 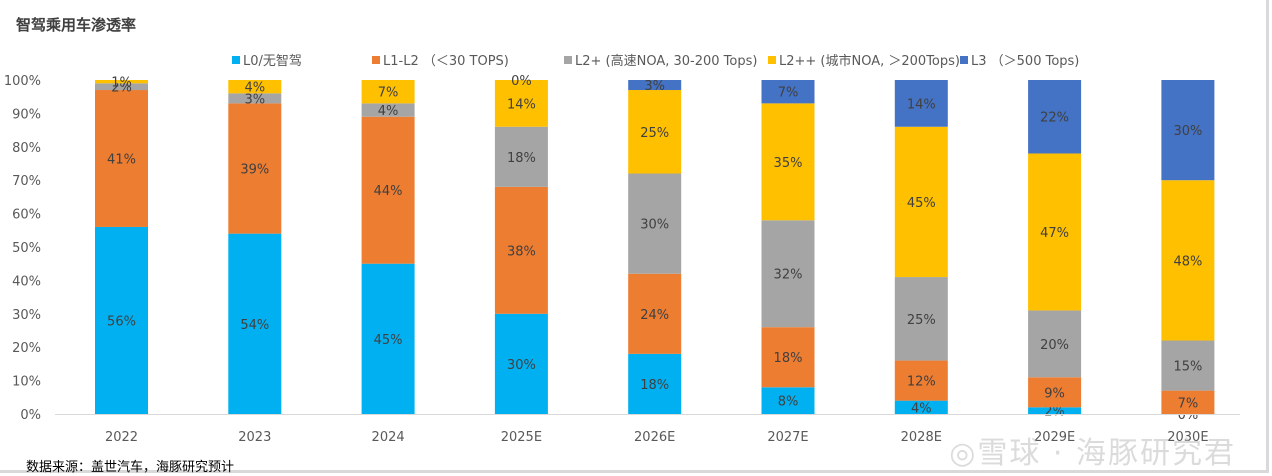 What do you see at coordinates (654, 437) in the screenshot?
I see `x-tick-label: 2026E` at bounding box center [654, 437].